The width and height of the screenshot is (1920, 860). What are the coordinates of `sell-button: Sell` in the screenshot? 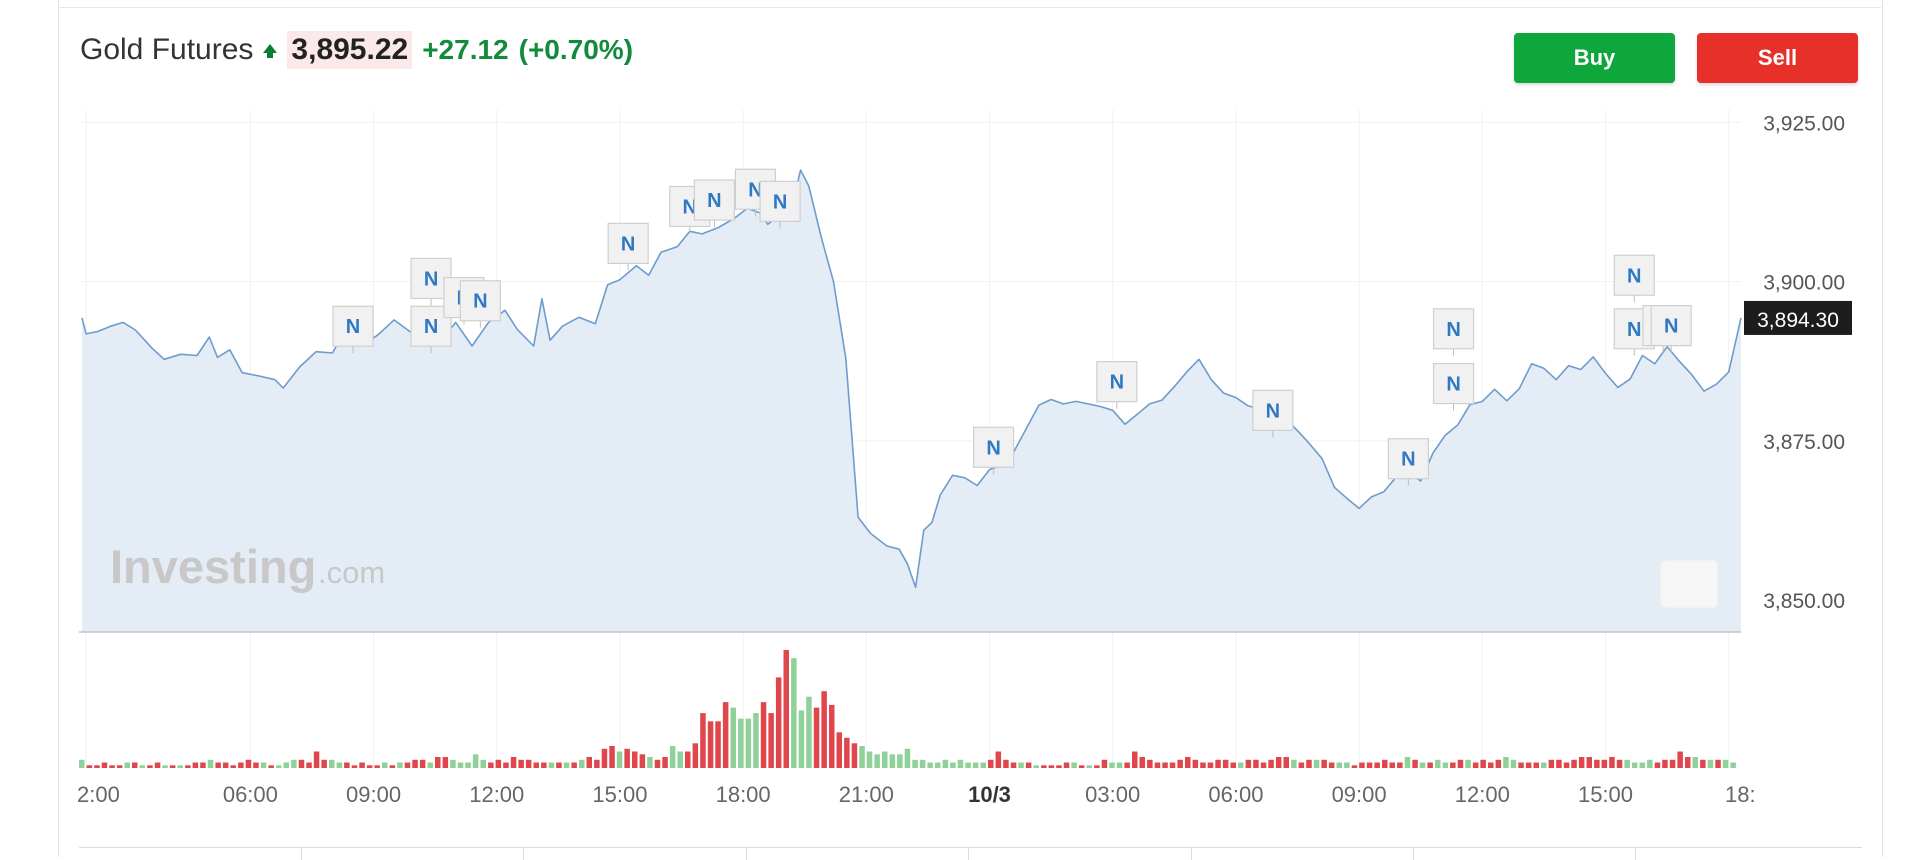 It's located at (1777, 58).